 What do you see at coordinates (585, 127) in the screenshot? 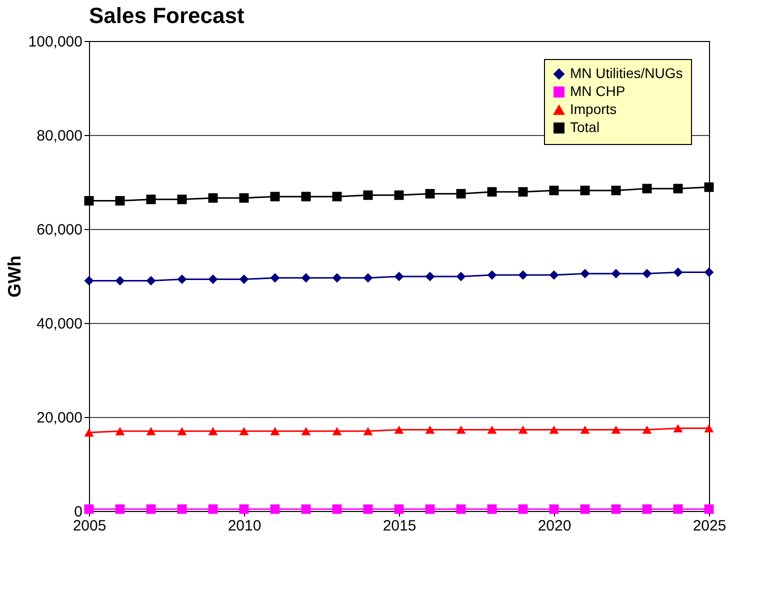
I see `legend-label: Total` at bounding box center [585, 127].